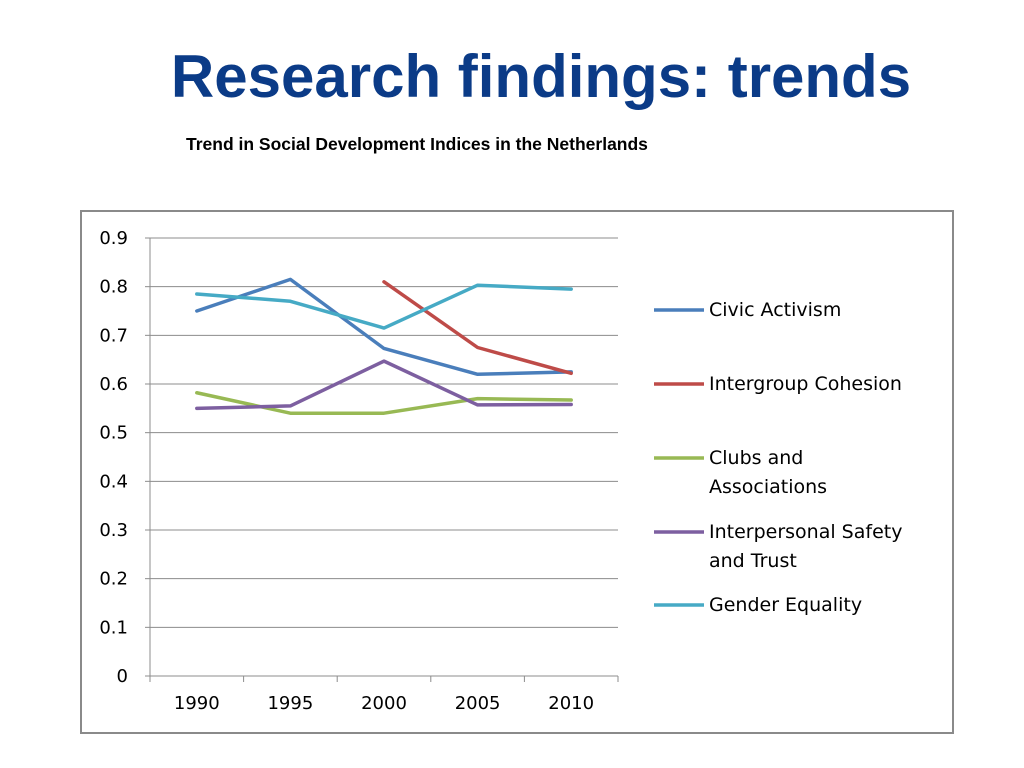 This screenshot has width=1024, height=768. I want to click on legend-label: Interpersonal Safety and Trust, so click(805, 546).